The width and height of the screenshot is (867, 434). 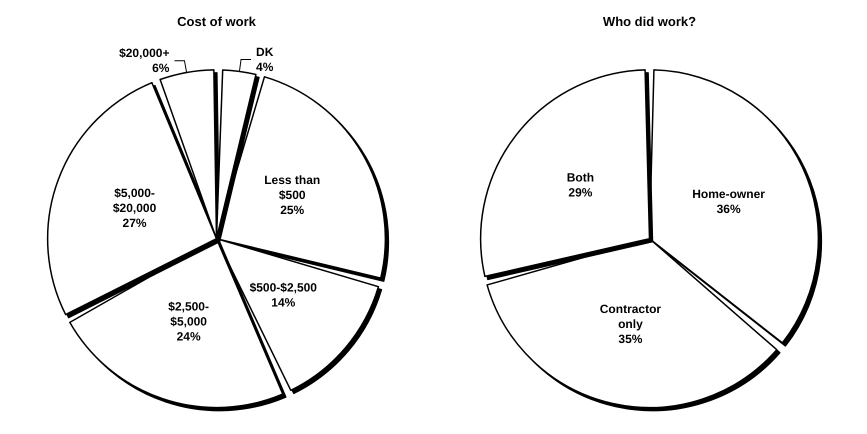 What do you see at coordinates (161, 68) in the screenshot?
I see `data-label: 6%` at bounding box center [161, 68].